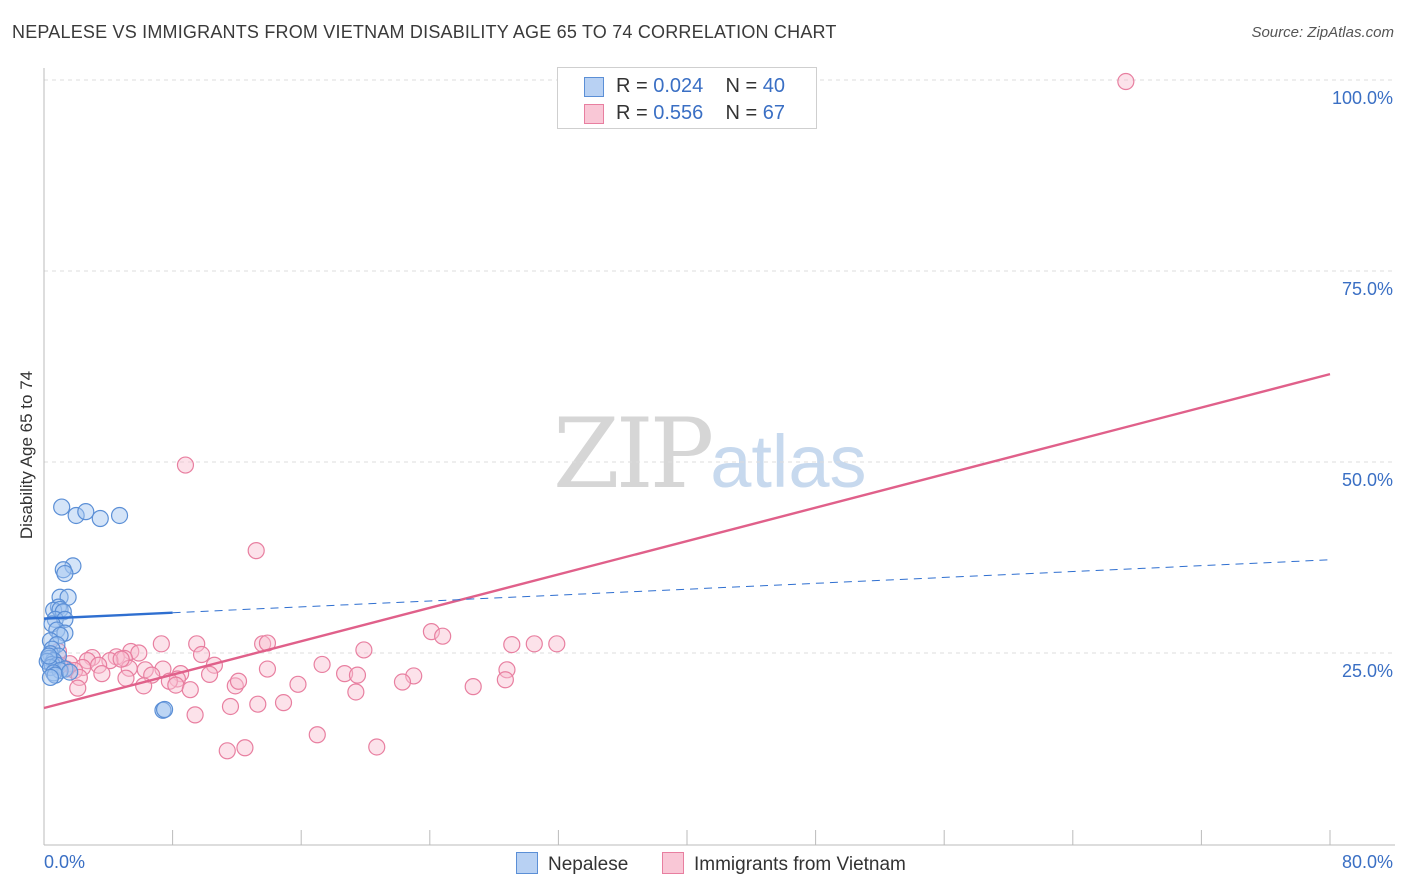 Image resolution: width=1406 pixels, height=892 pixels. What do you see at coordinates (673, 863) in the screenshot?
I see `vietnam-legend-swatch` at bounding box center [673, 863].